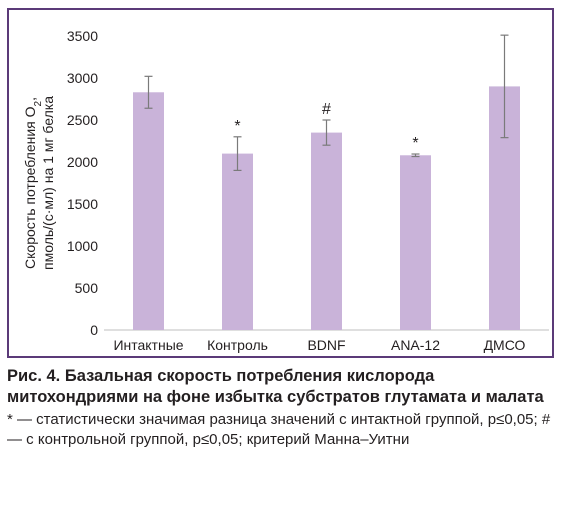  I want to click on y-tick-label: 3500, so click(82, 36).